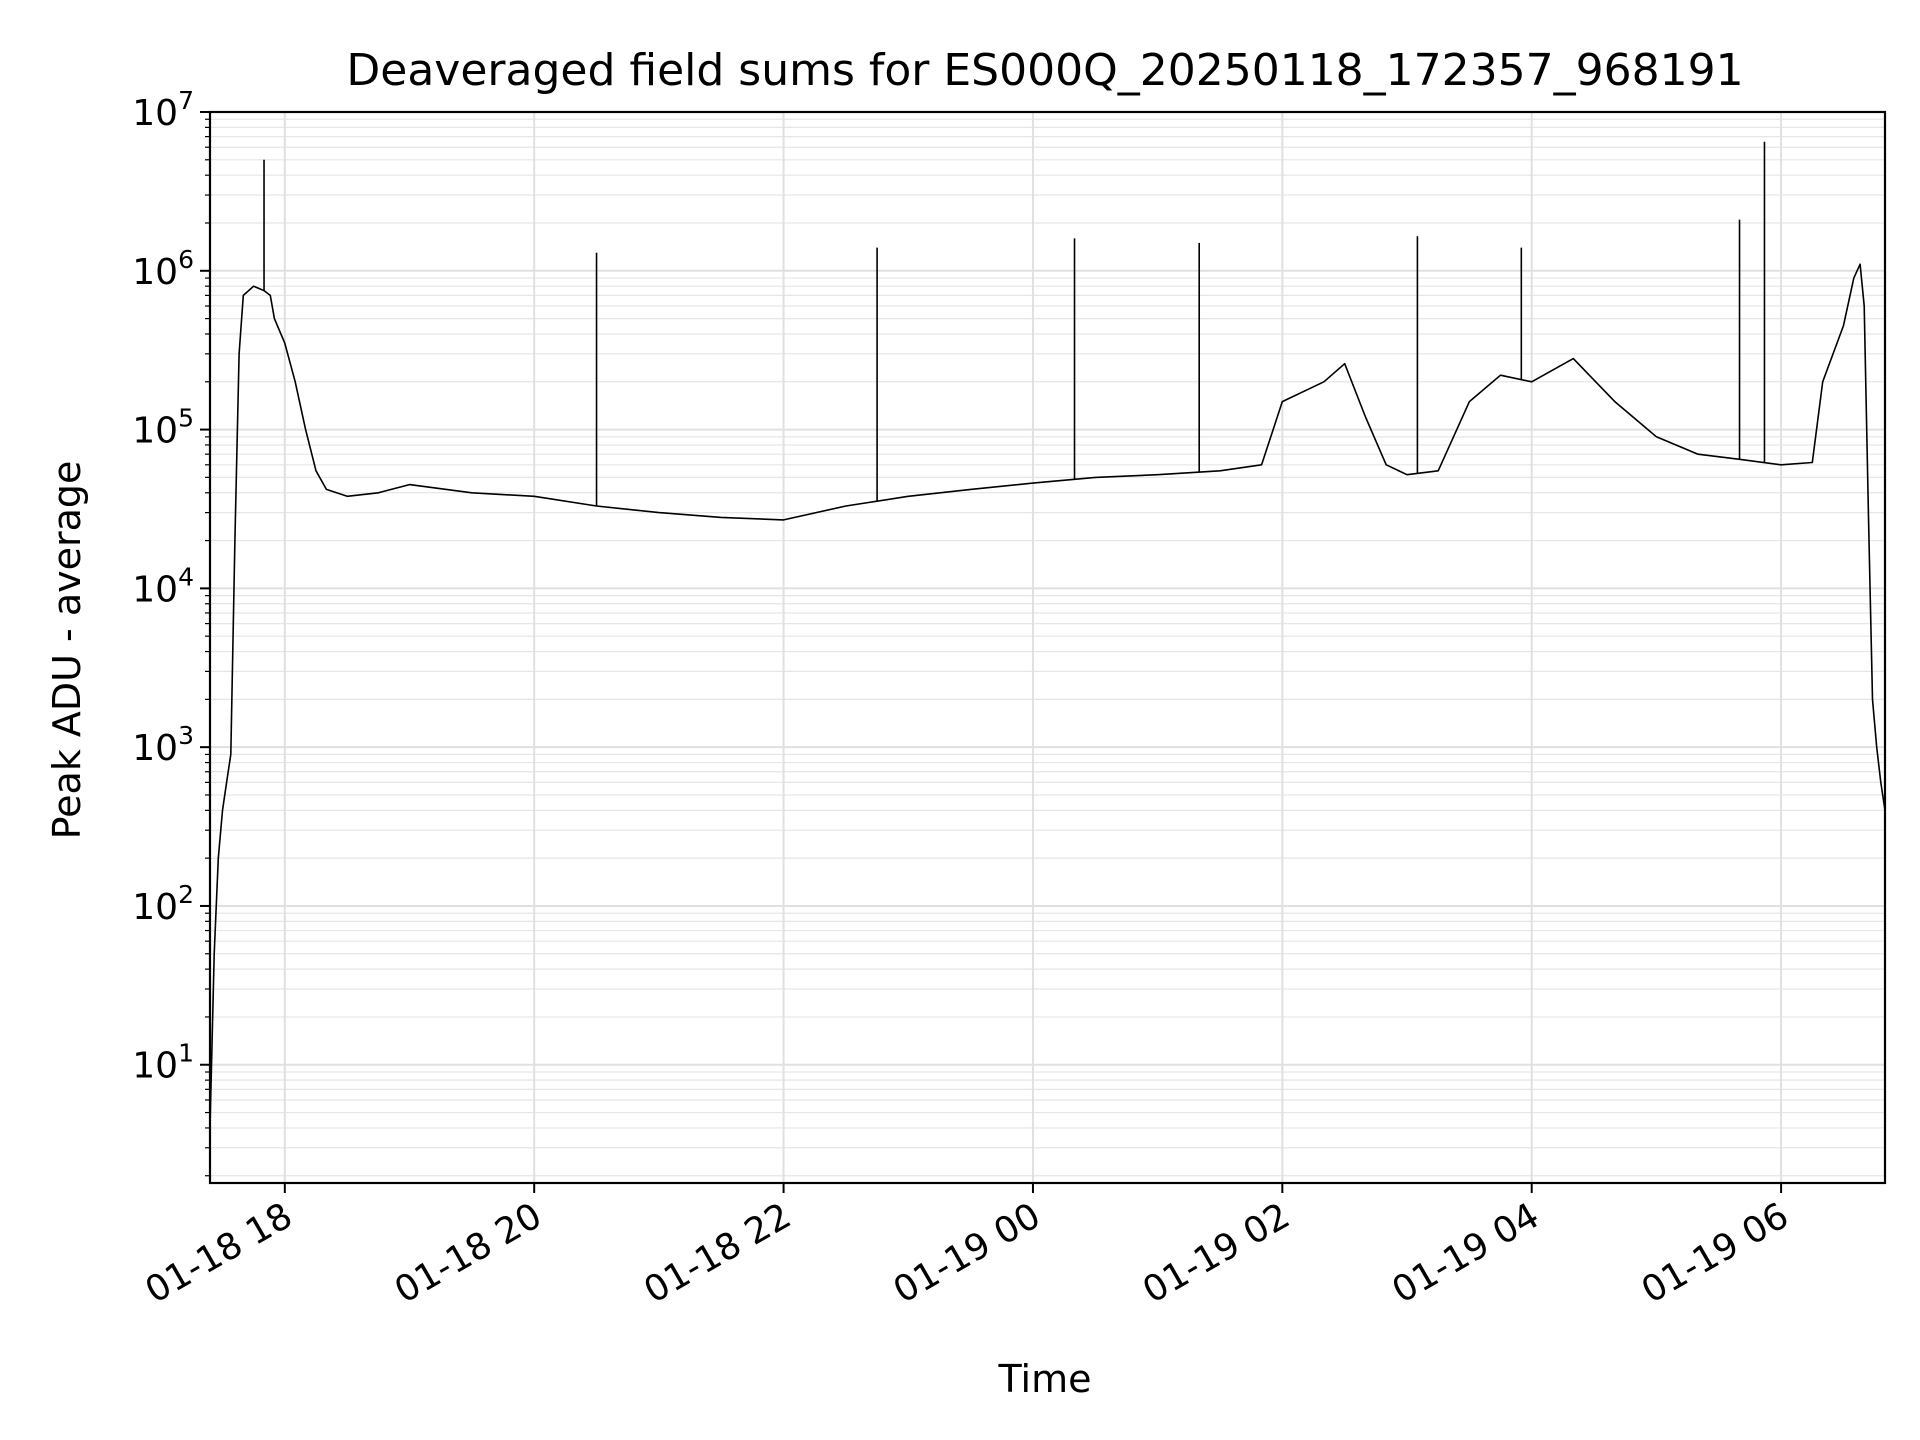 Image resolution: width=1920 pixels, height=1440 pixels. Describe the element at coordinates (186, 894) in the screenshot. I see `y-tick-exponent: 2` at that location.